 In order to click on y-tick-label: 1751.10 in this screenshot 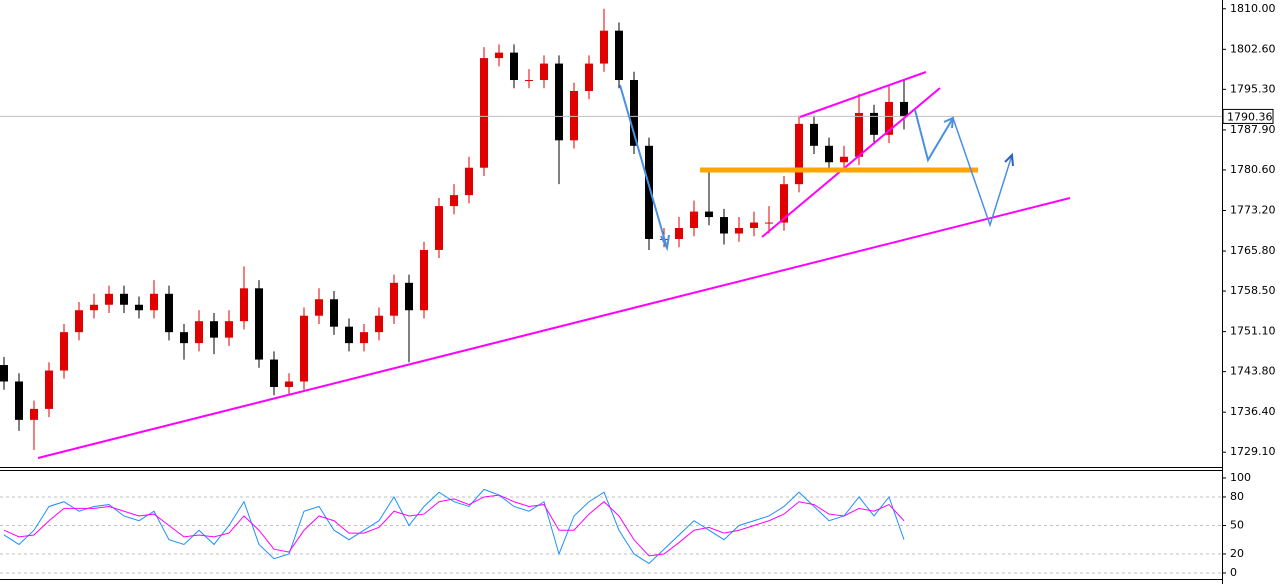, I will do `click(1253, 331)`.